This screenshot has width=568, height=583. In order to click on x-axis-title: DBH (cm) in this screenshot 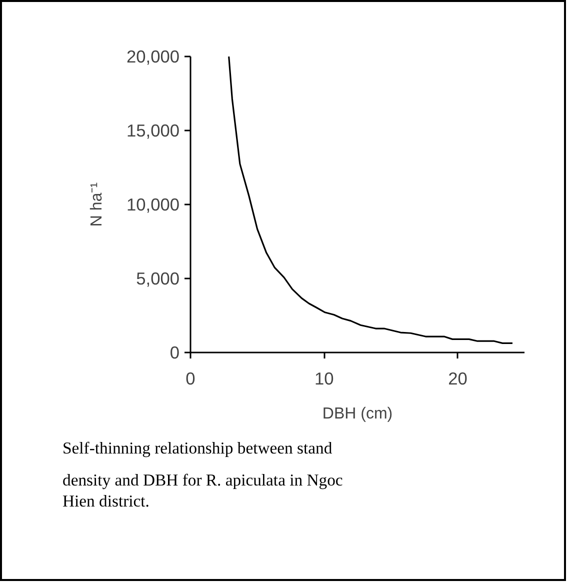, I will do `click(357, 414)`.